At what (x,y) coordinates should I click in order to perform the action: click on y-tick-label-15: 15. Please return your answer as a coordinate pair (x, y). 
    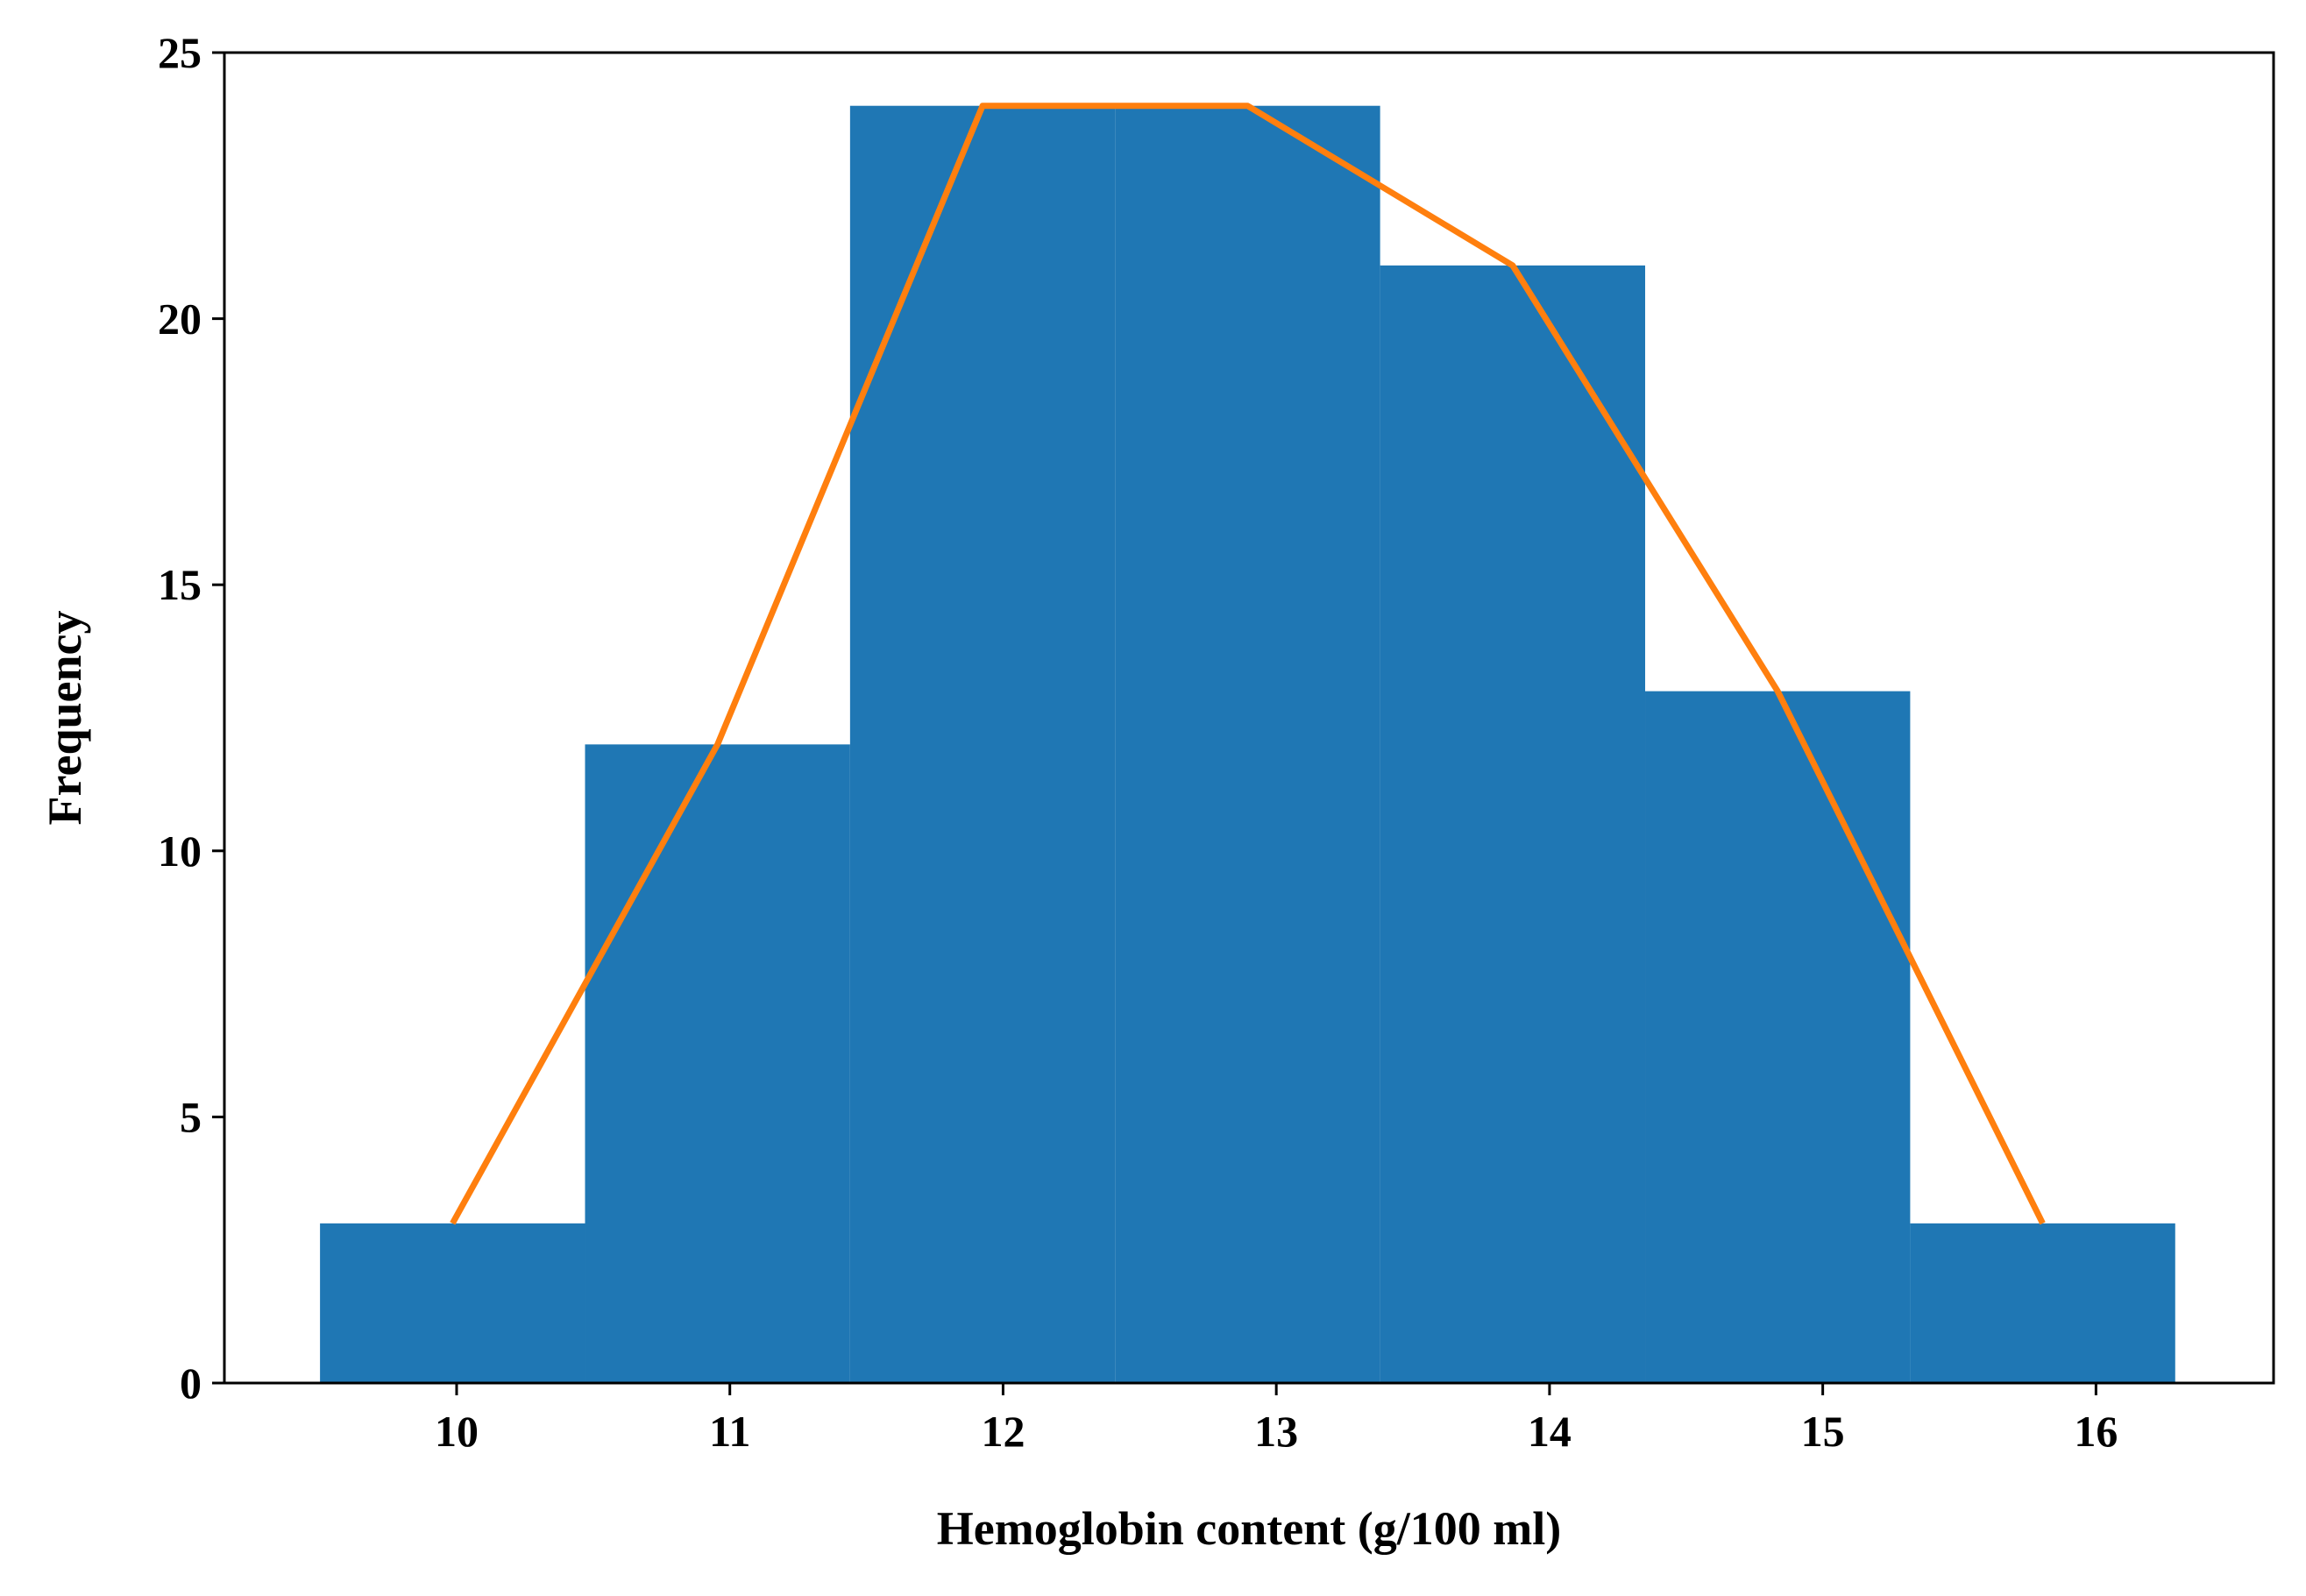
    Looking at the image, I should click on (180, 584).